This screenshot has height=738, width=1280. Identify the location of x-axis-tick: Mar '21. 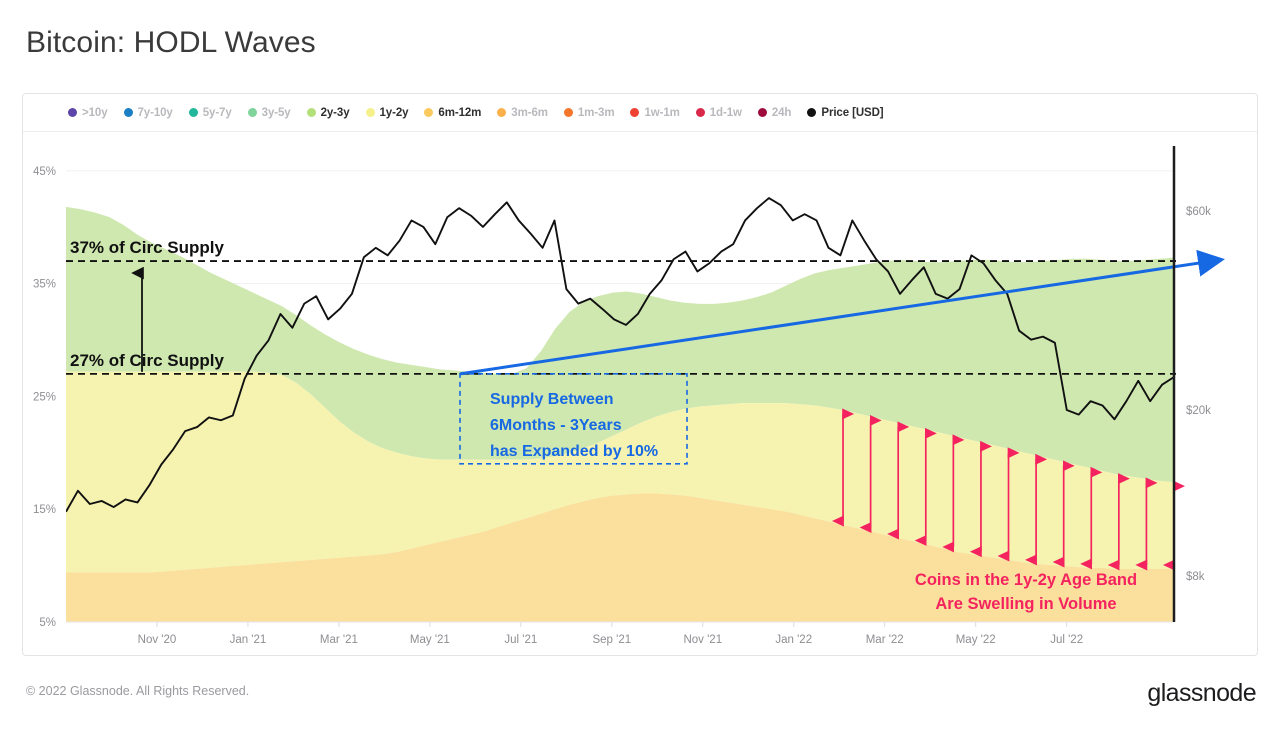
(339, 640).